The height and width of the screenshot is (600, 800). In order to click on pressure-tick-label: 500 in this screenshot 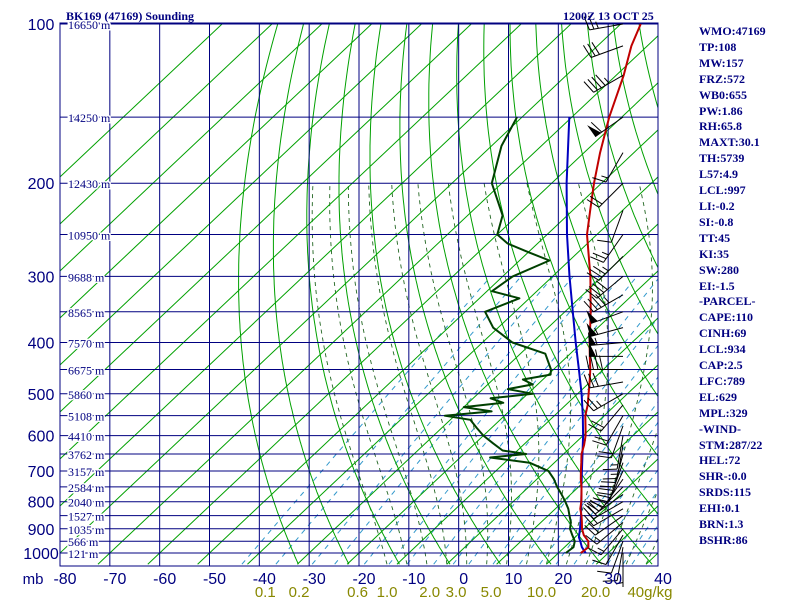, I will do `click(41, 395)`.